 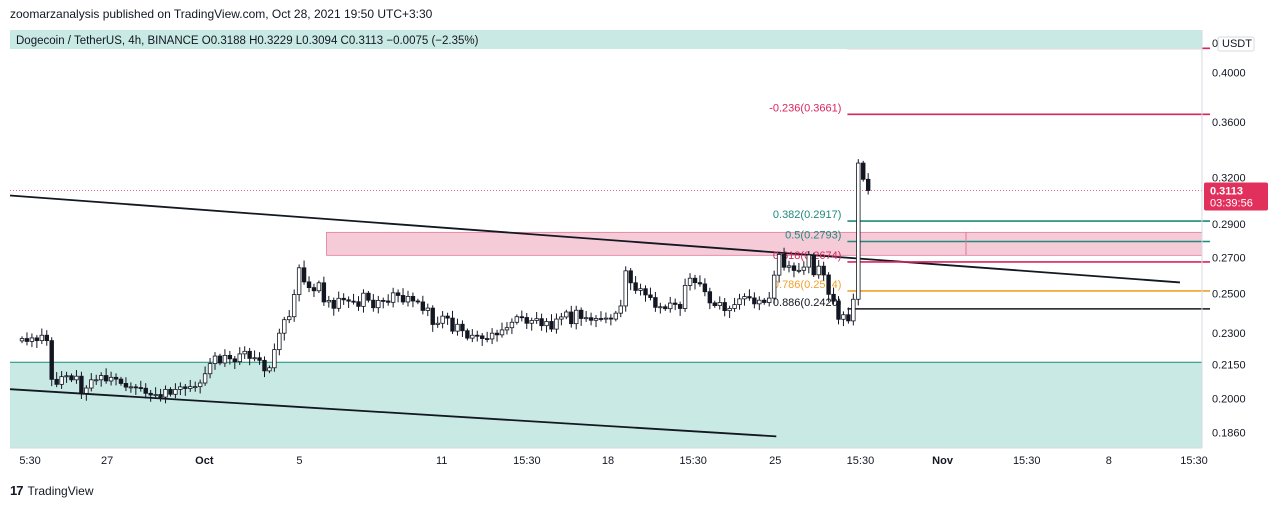 I want to click on price-tick-label: 0.4000, so click(x=1229, y=74).